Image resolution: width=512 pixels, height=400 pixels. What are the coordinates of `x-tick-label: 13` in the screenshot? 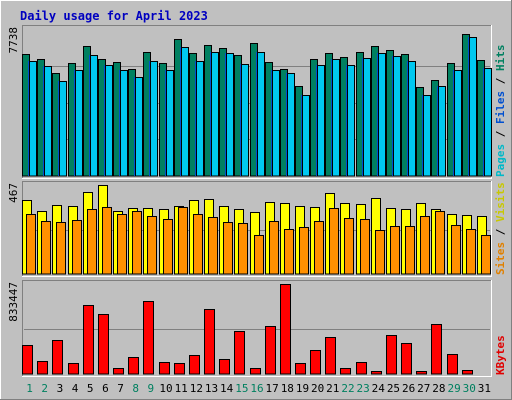 It's located at (211, 388).